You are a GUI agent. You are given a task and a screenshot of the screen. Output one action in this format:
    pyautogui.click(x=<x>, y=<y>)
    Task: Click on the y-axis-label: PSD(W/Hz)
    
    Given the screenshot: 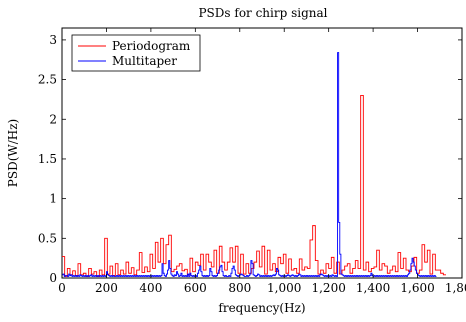 What is the action you would take?
    pyautogui.click(x=13, y=153)
    